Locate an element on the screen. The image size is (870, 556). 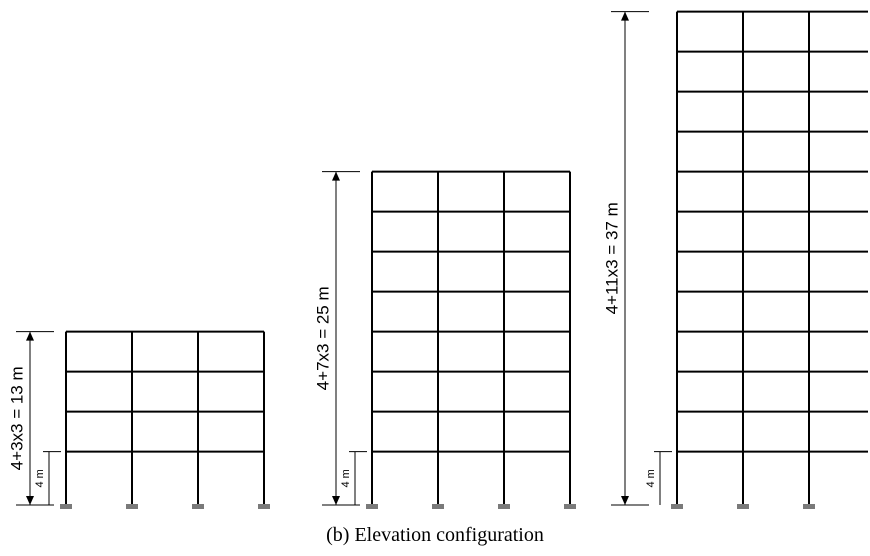
figure-caption: (b) Elevation configuration is located at coordinates (435, 535).